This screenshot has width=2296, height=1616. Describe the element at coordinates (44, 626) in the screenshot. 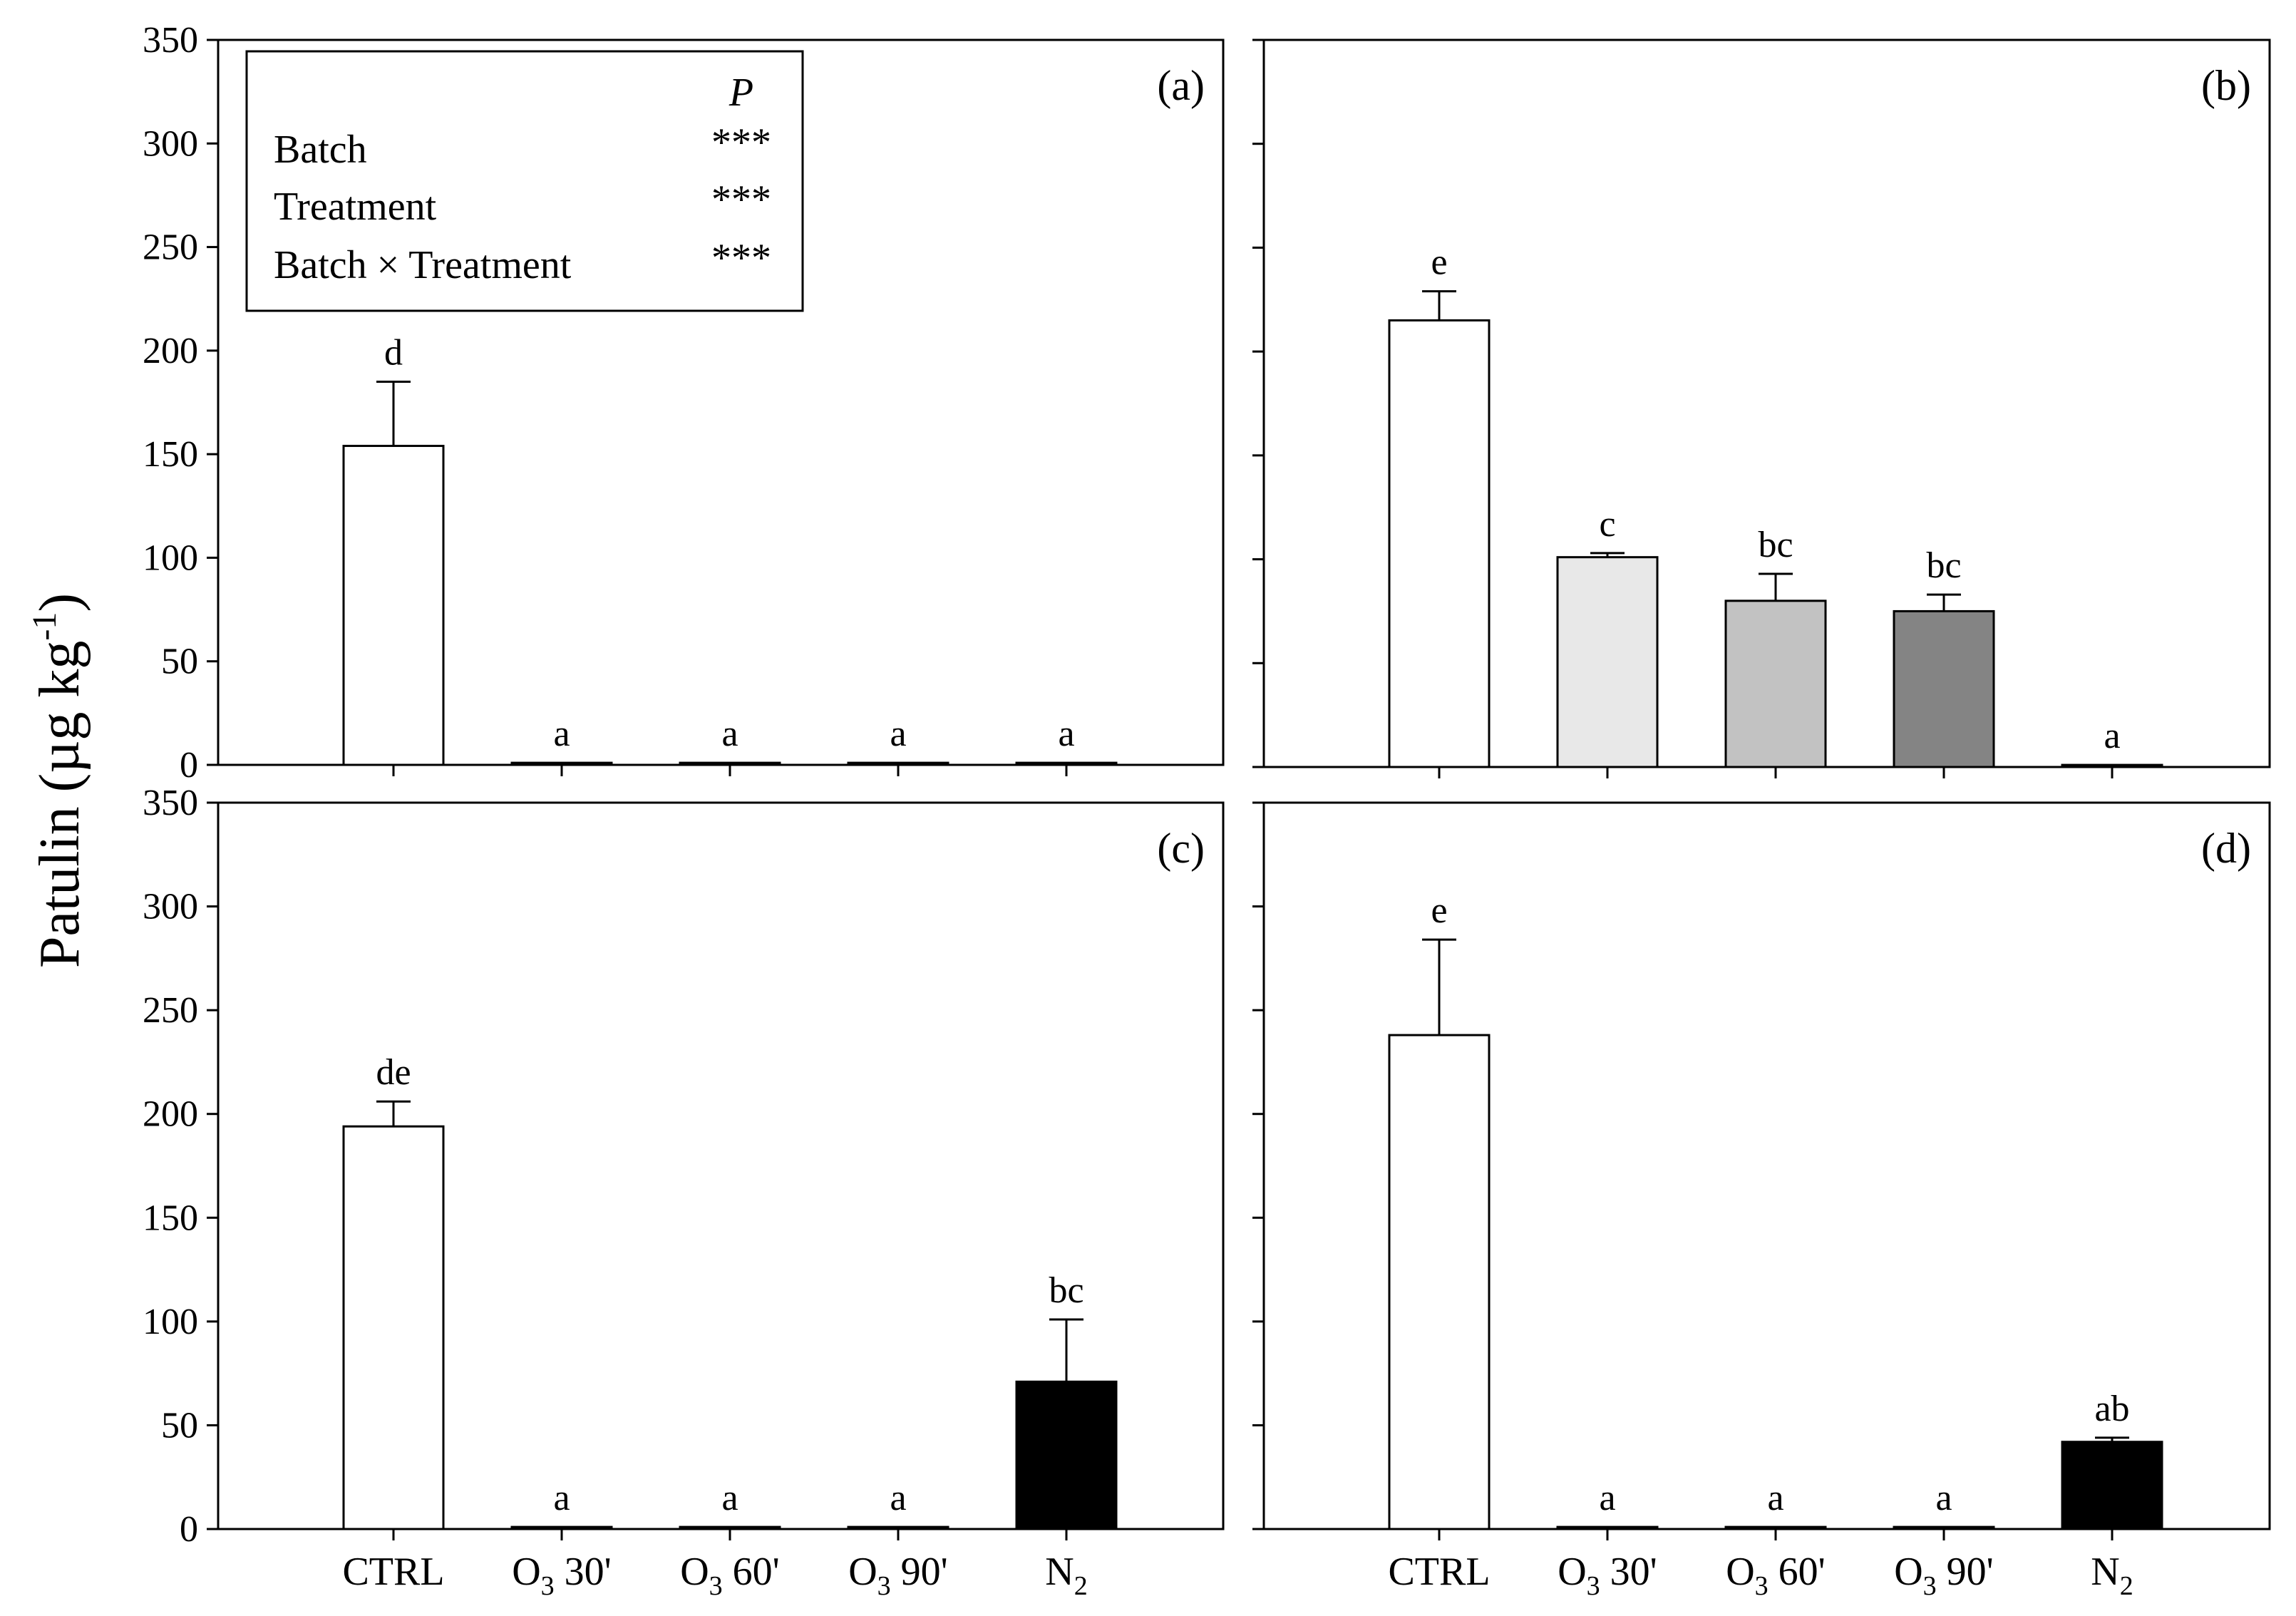

I see `y-axis-label-sup: -1` at that location.